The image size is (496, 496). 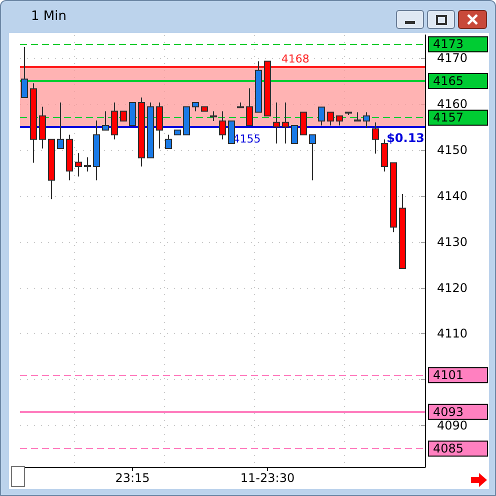 What do you see at coordinates (452, 241) in the screenshot?
I see `y-tick-label: 4130` at bounding box center [452, 241].